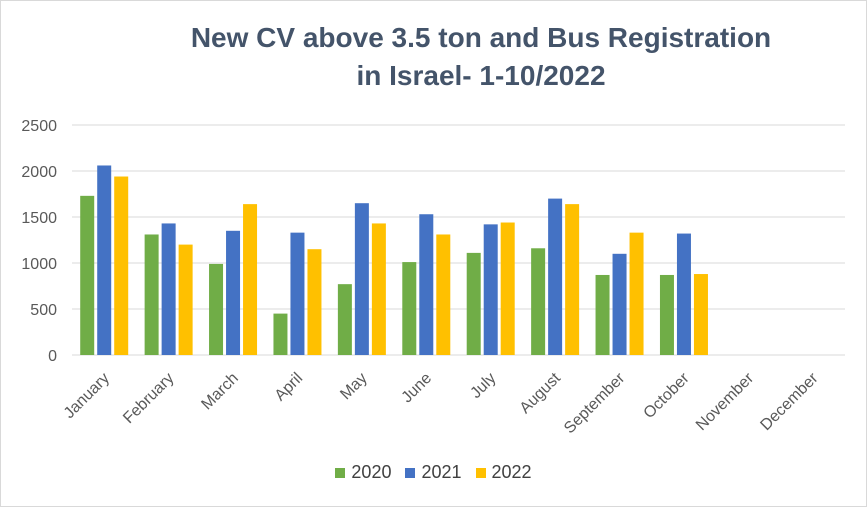  I want to click on x-tick-label: September, so click(595, 403).